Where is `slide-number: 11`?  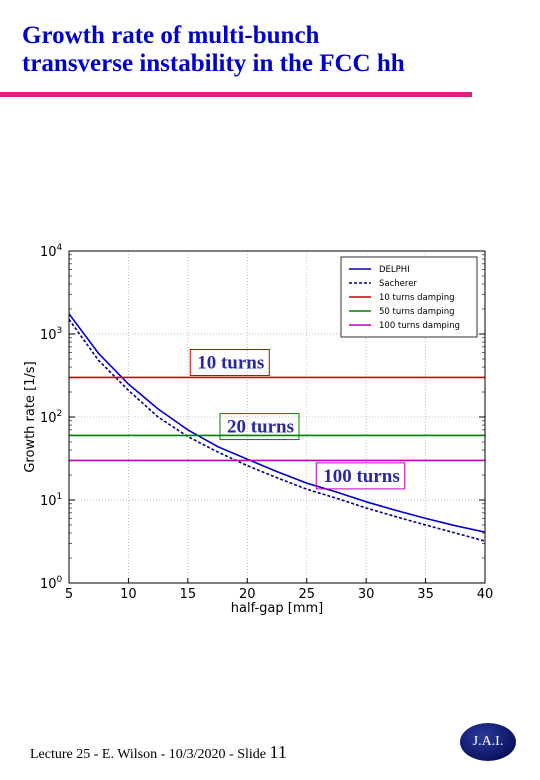
slide-number: 11 is located at coordinates (278, 752).